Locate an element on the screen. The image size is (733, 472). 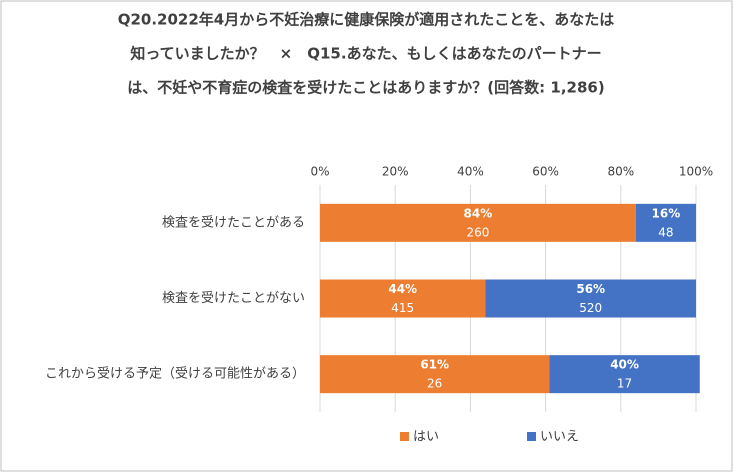
legend-label: はい is located at coordinates (426, 437).